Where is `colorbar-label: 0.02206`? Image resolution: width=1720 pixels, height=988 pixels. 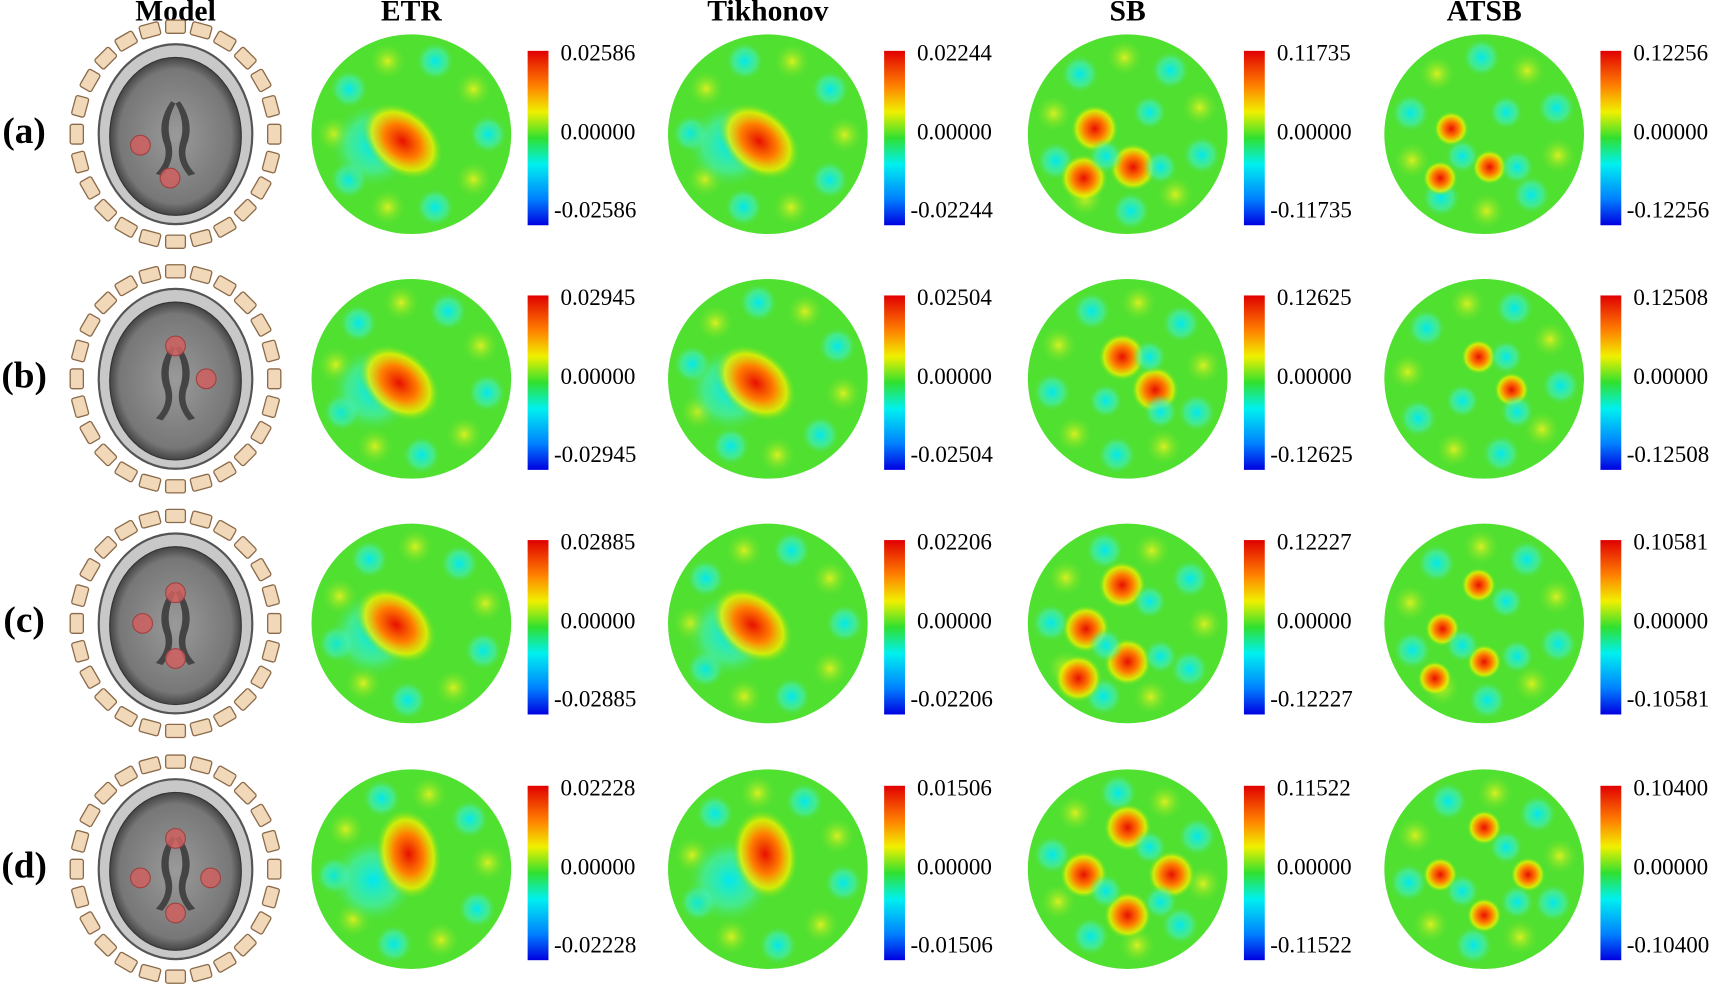
colorbar-label: 0.02206 is located at coordinates (954, 542).